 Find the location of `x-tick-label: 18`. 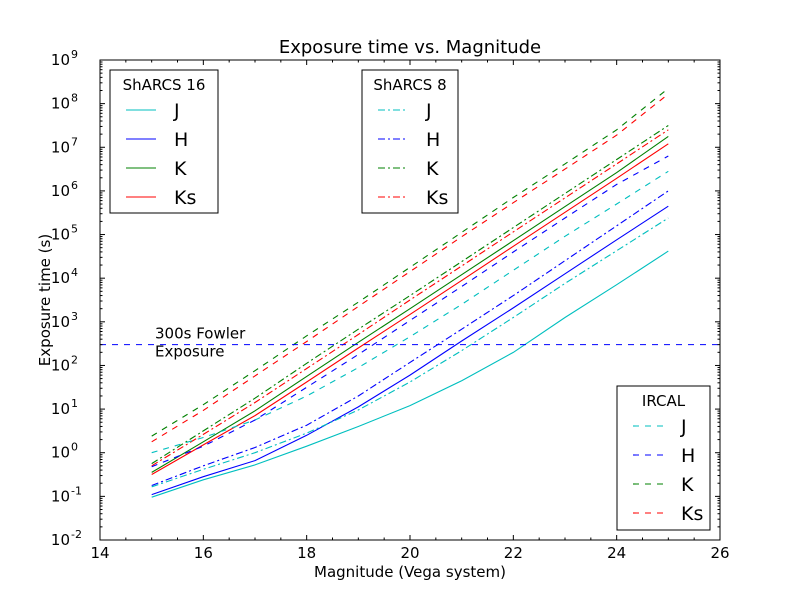

x-tick-label: 18 is located at coordinates (306, 553).